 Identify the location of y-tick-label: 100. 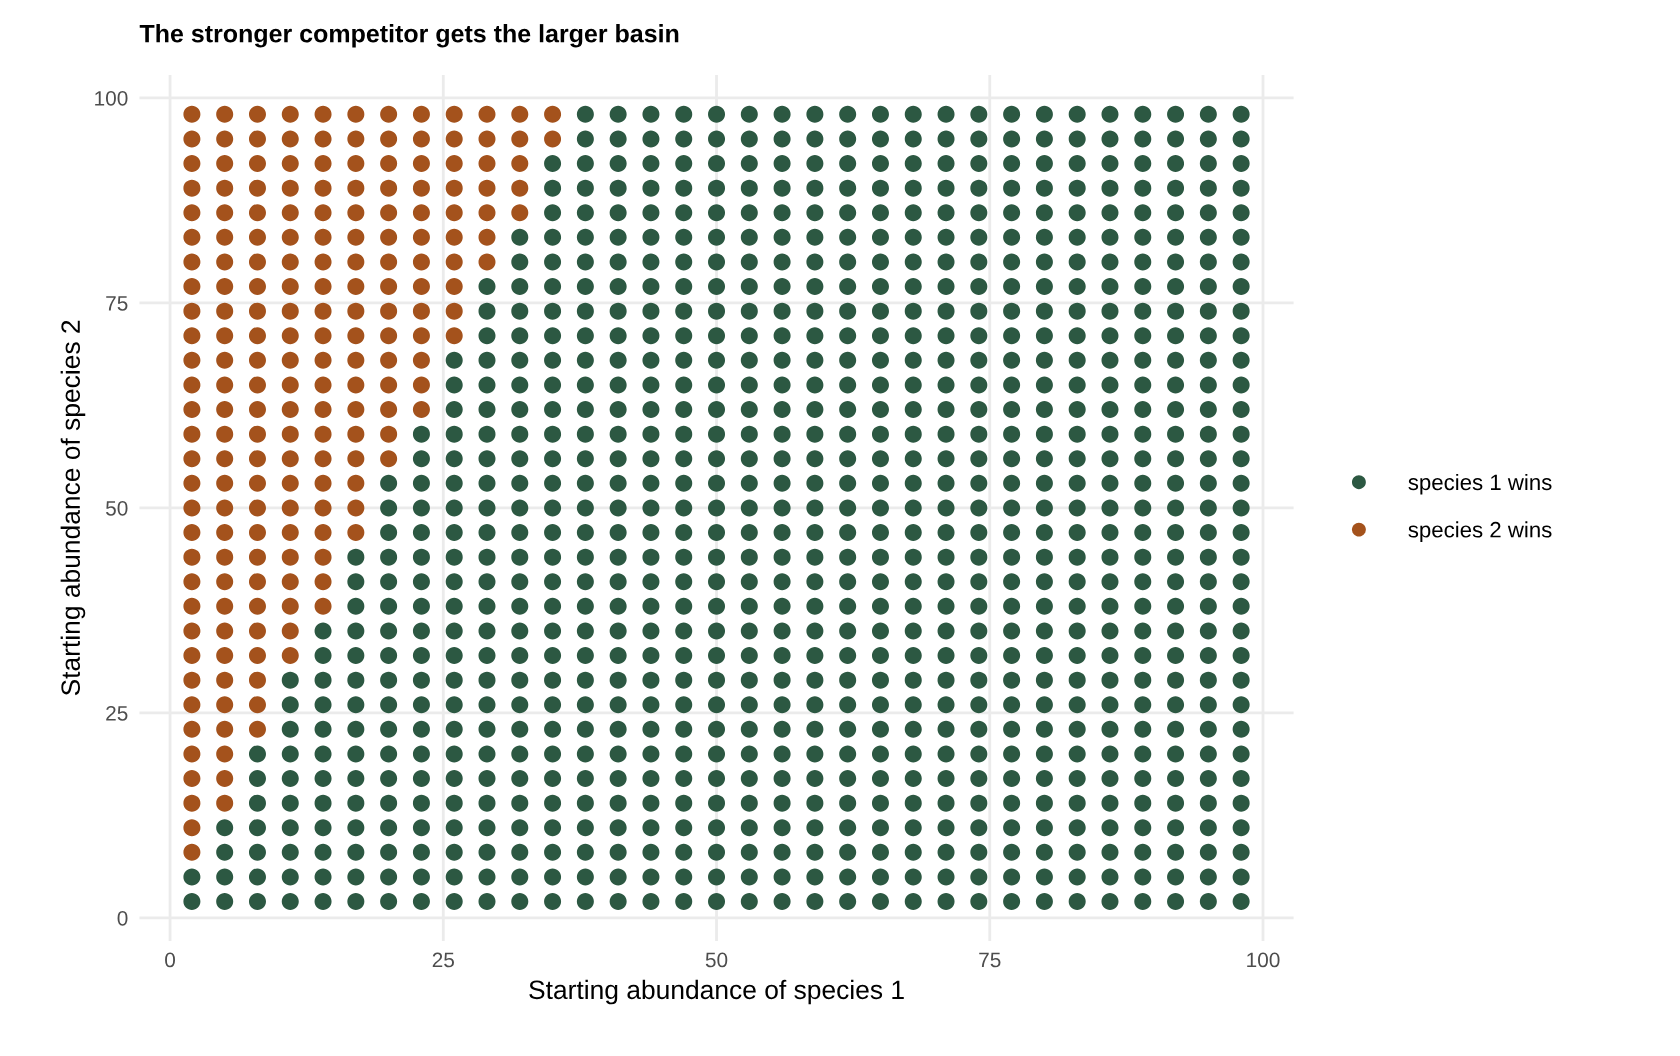
(111, 98).